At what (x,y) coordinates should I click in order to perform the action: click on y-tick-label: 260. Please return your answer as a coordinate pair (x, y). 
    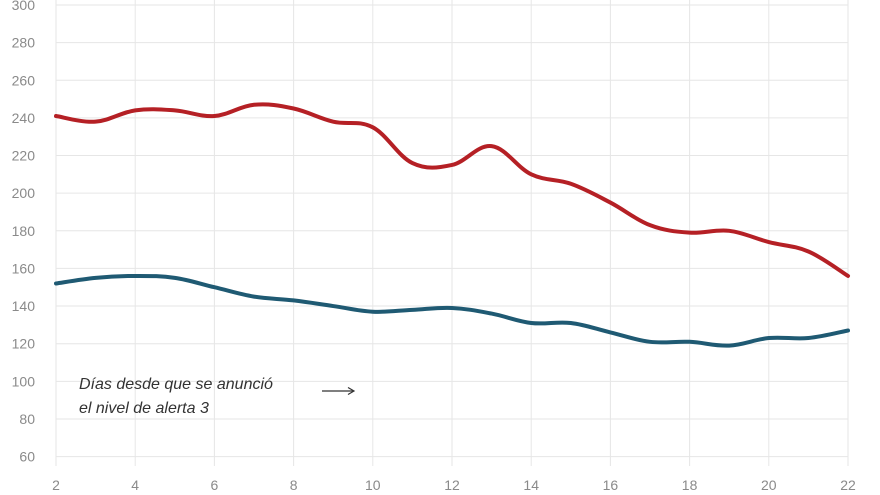
    Looking at the image, I should click on (24, 80).